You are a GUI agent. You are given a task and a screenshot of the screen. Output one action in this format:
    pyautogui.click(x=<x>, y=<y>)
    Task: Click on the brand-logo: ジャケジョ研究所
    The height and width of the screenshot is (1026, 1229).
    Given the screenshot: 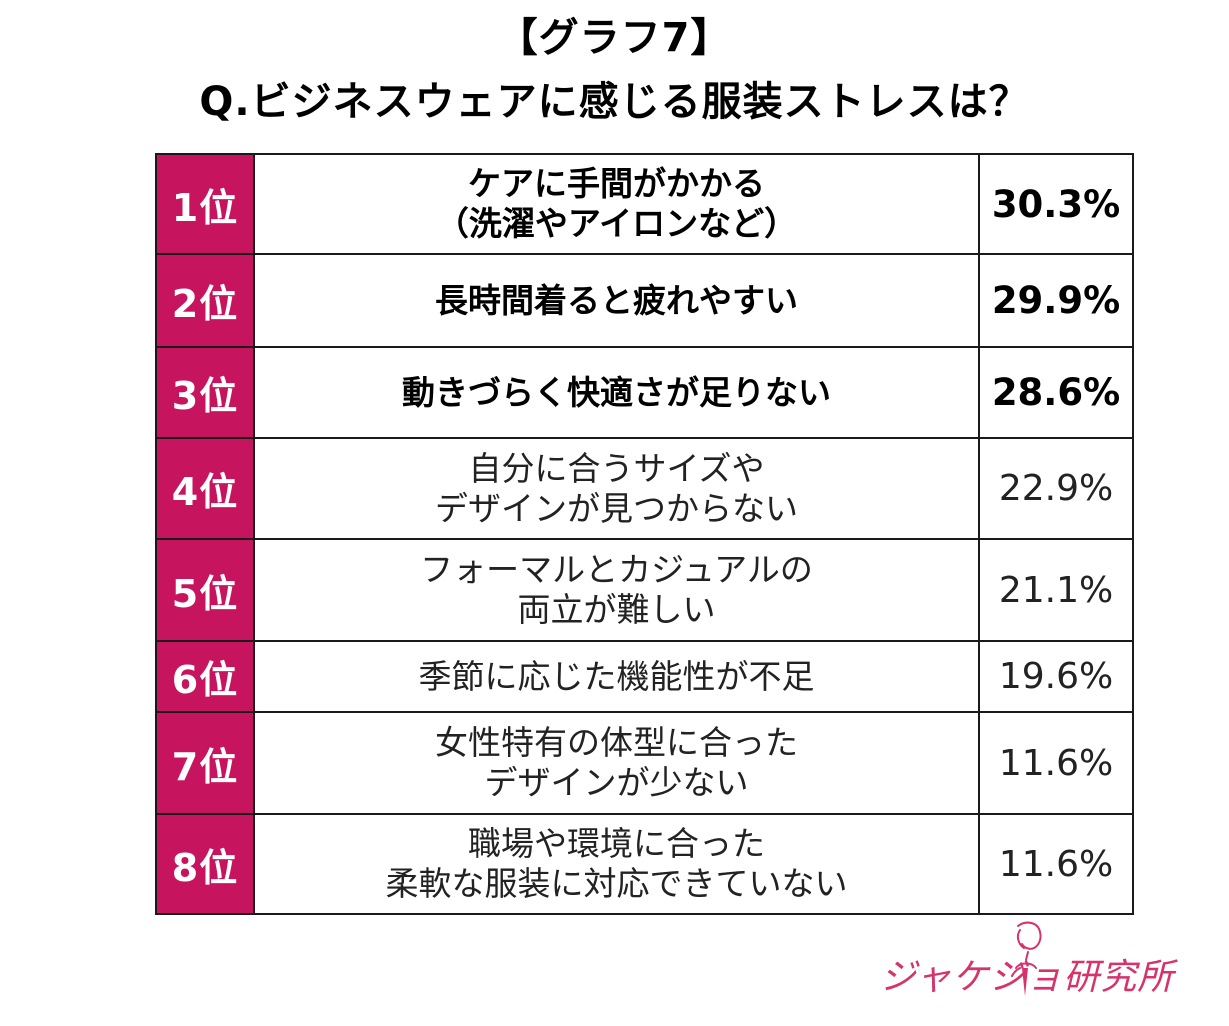 What is the action you would take?
    pyautogui.click(x=1027, y=963)
    